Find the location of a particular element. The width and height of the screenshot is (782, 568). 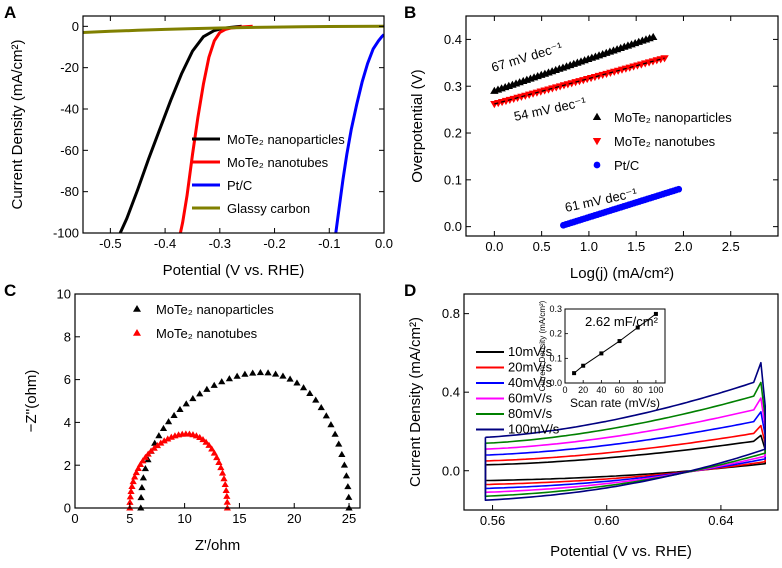

panel-d-inset-y-tick-label: 0.0 is located at coordinates (555, 383).